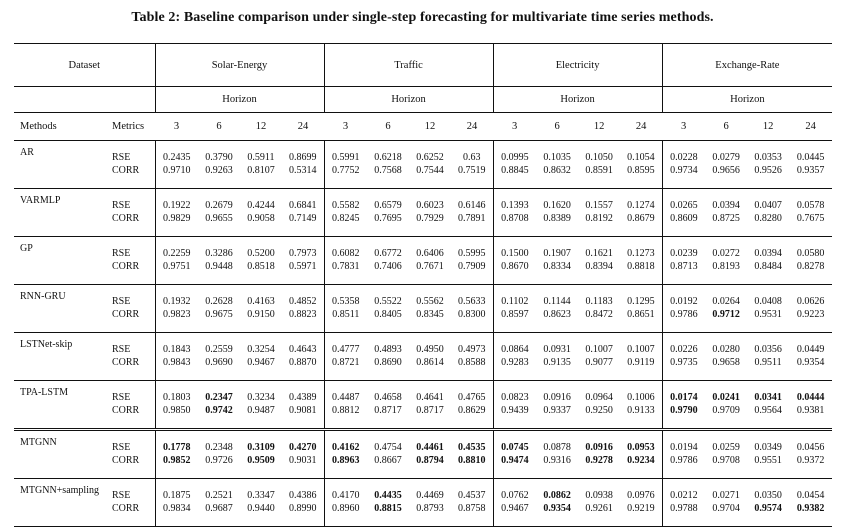  I want to click on corr-value: 0.9704, so click(726, 508).